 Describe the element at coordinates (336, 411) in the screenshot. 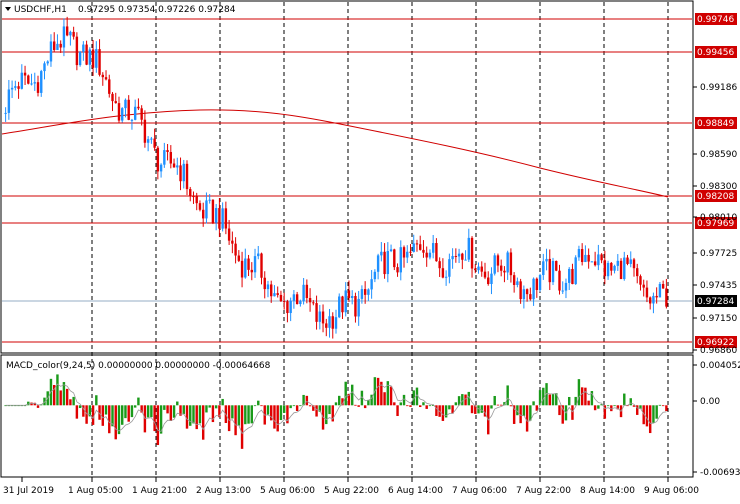

I see `macd-histogram` at that location.